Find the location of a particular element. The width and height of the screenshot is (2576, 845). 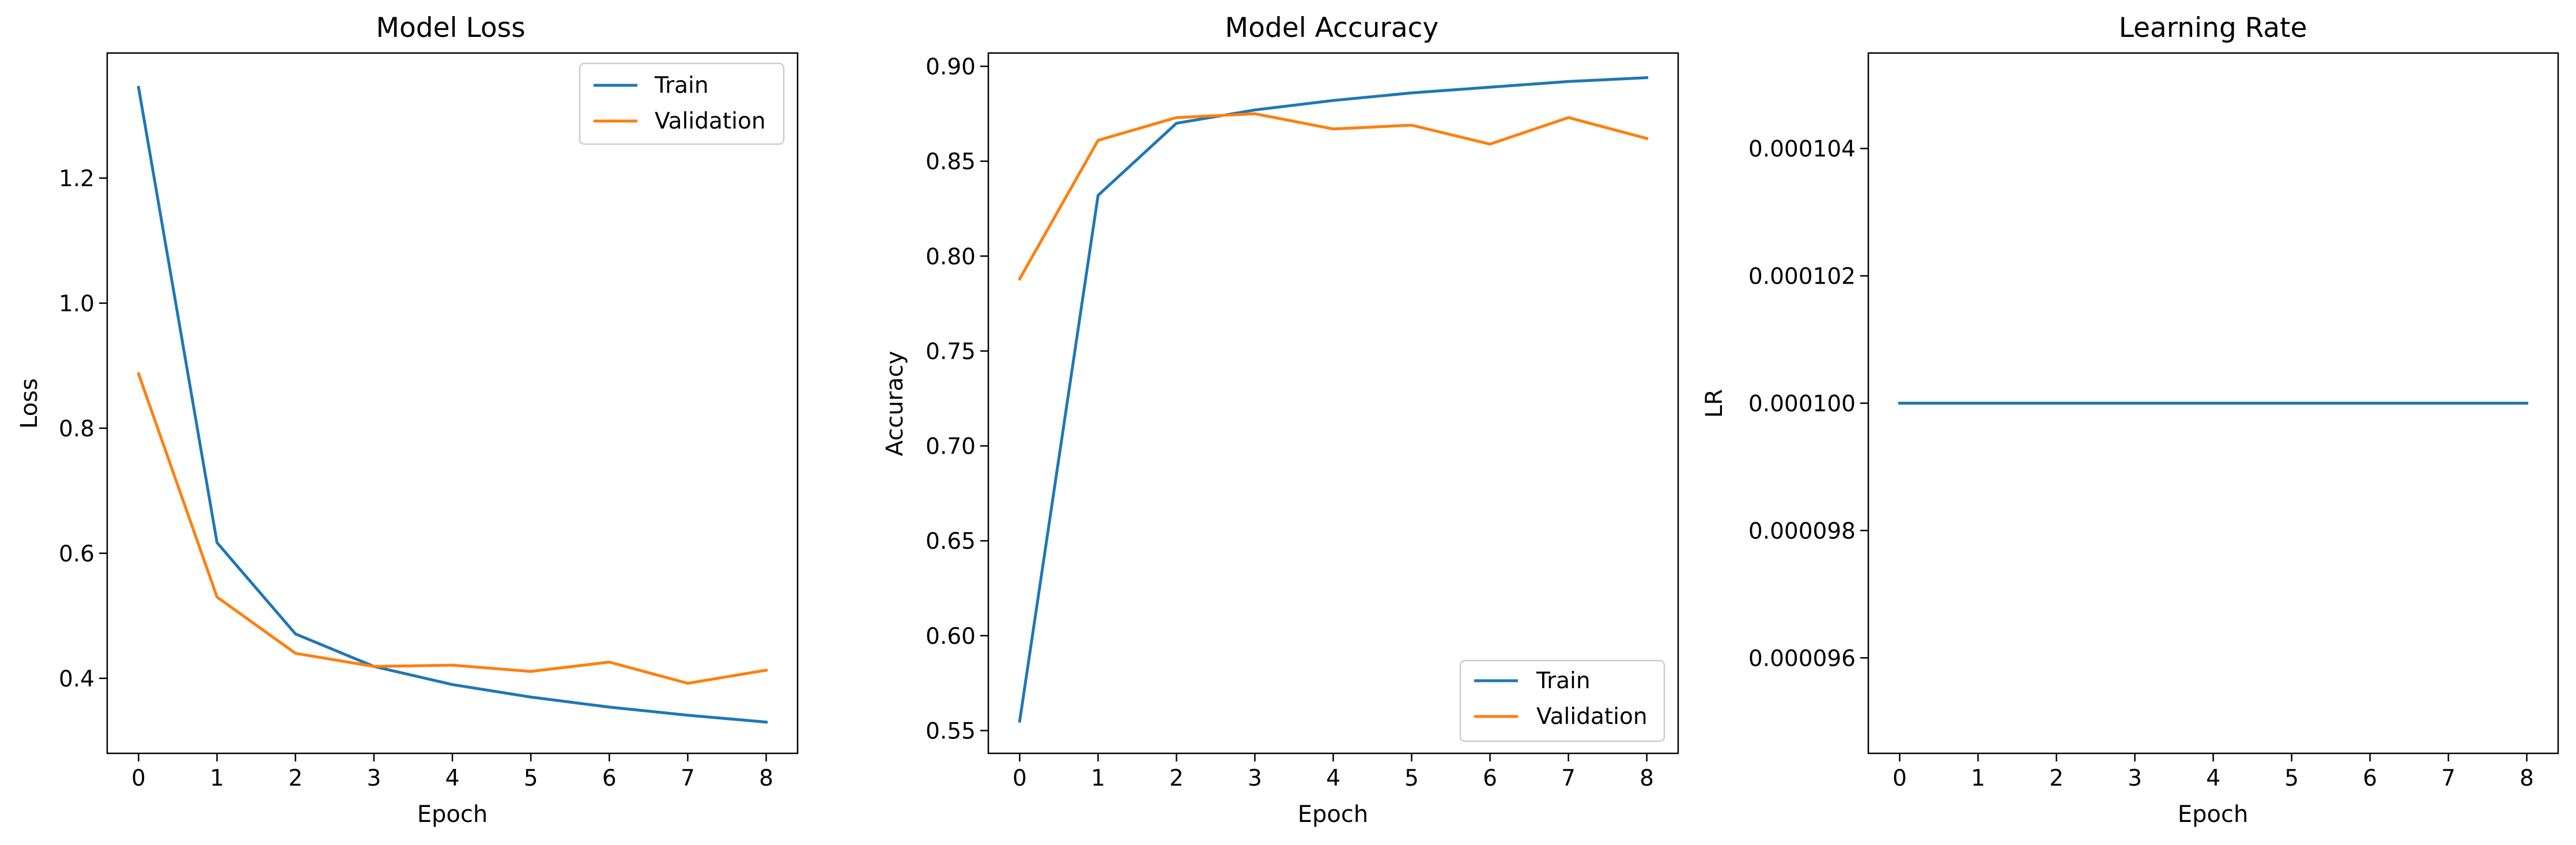

accuracy-chart-xtick-label: 5 is located at coordinates (1411, 778).